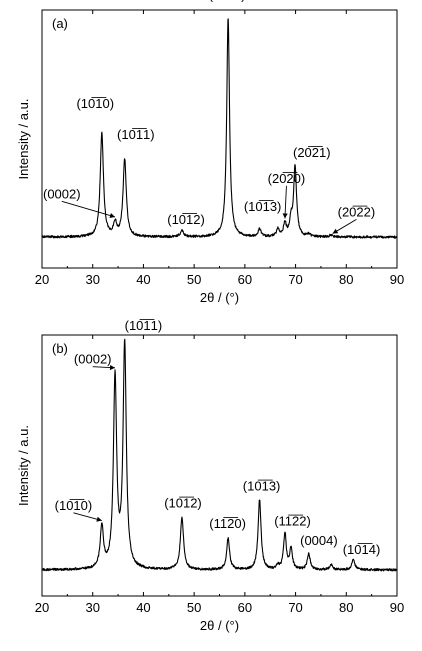 The height and width of the screenshot is (651, 422). Describe the element at coordinates (312, 152) in the screenshot. I see `peak-label: (20̅2̅1)` at that location.